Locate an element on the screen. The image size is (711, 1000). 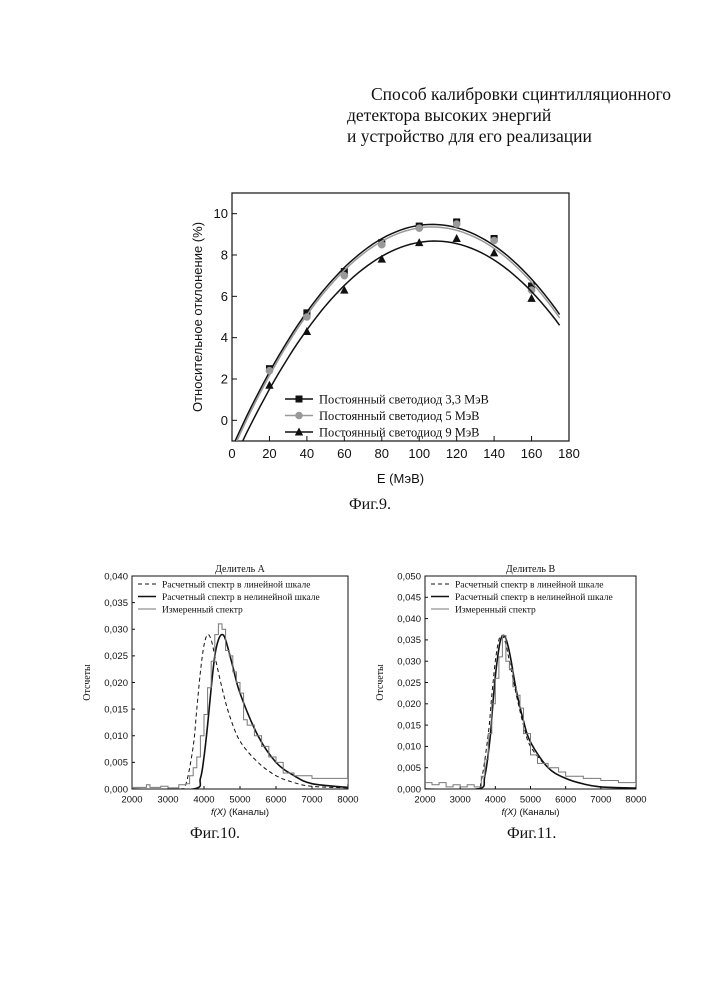
y-tick-label: 6 is located at coordinates (224, 296).